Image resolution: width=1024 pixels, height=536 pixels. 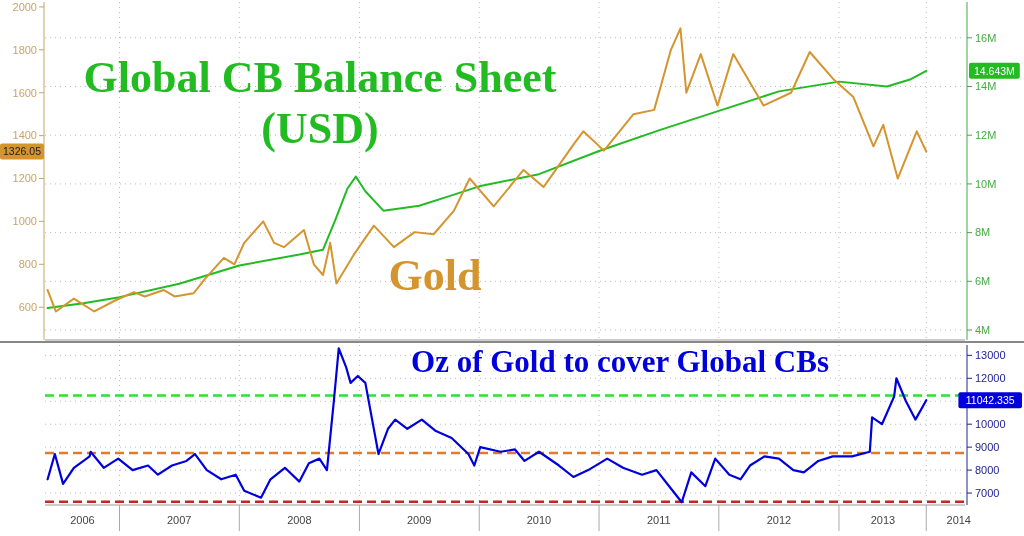 I want to click on y2-tick-label: 12000, so click(x=990, y=378).